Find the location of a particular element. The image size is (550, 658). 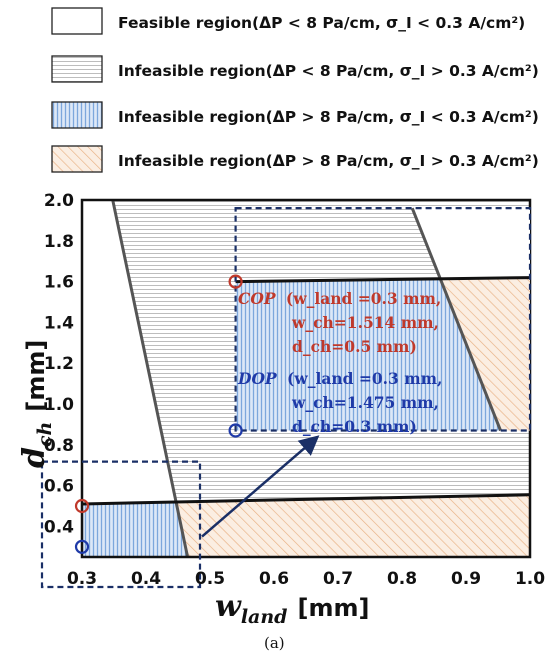

y-axis-symbol: d is located at coordinates (34, 457).